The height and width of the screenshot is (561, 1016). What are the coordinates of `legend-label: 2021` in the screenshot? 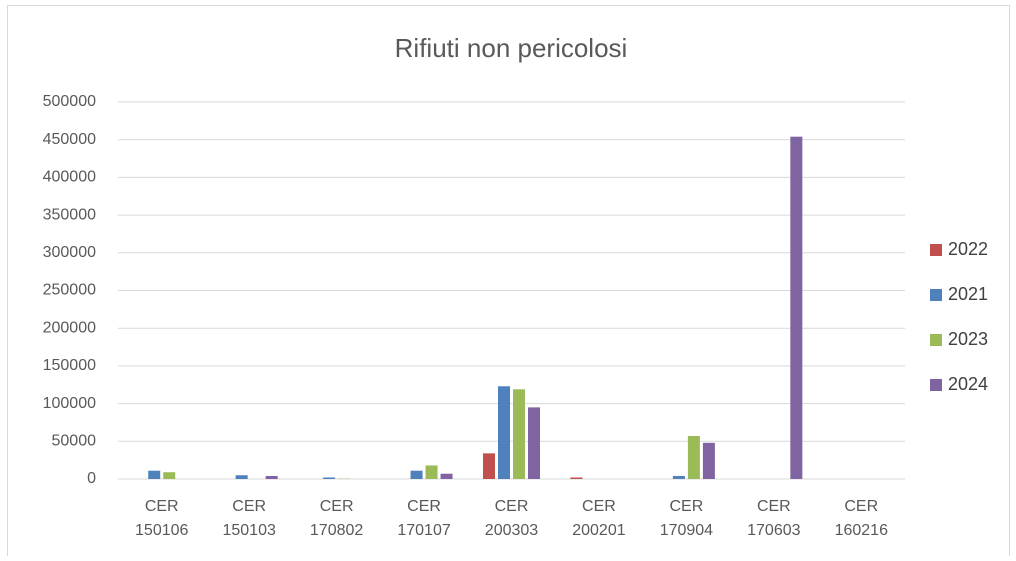 It's located at (968, 294).